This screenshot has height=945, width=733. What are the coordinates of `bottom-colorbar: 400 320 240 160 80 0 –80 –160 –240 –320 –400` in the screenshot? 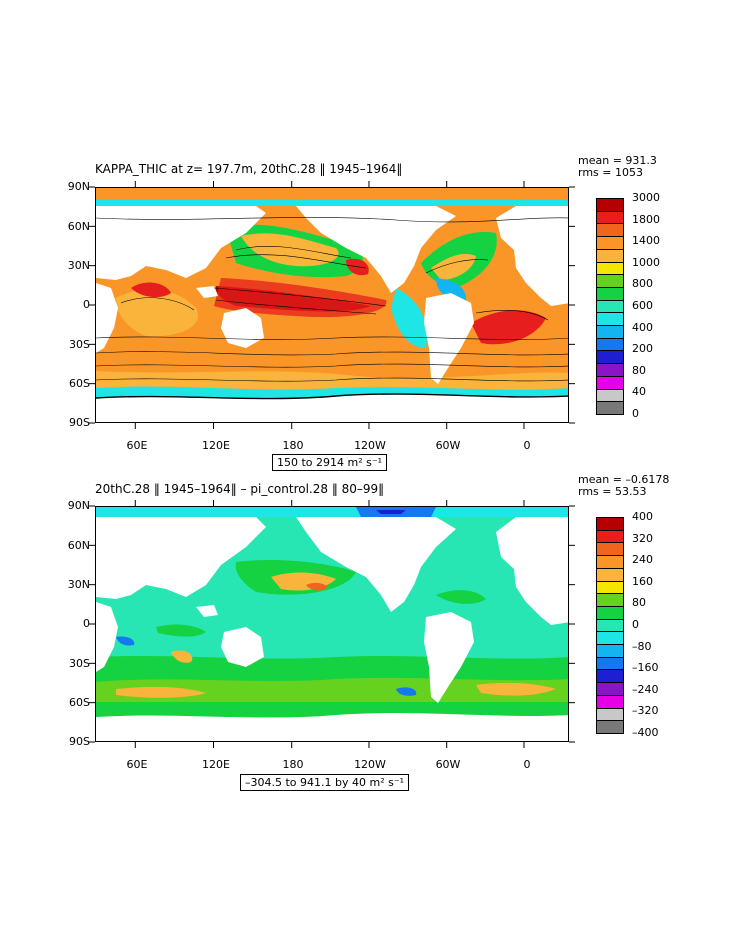 It's located at (641, 624).